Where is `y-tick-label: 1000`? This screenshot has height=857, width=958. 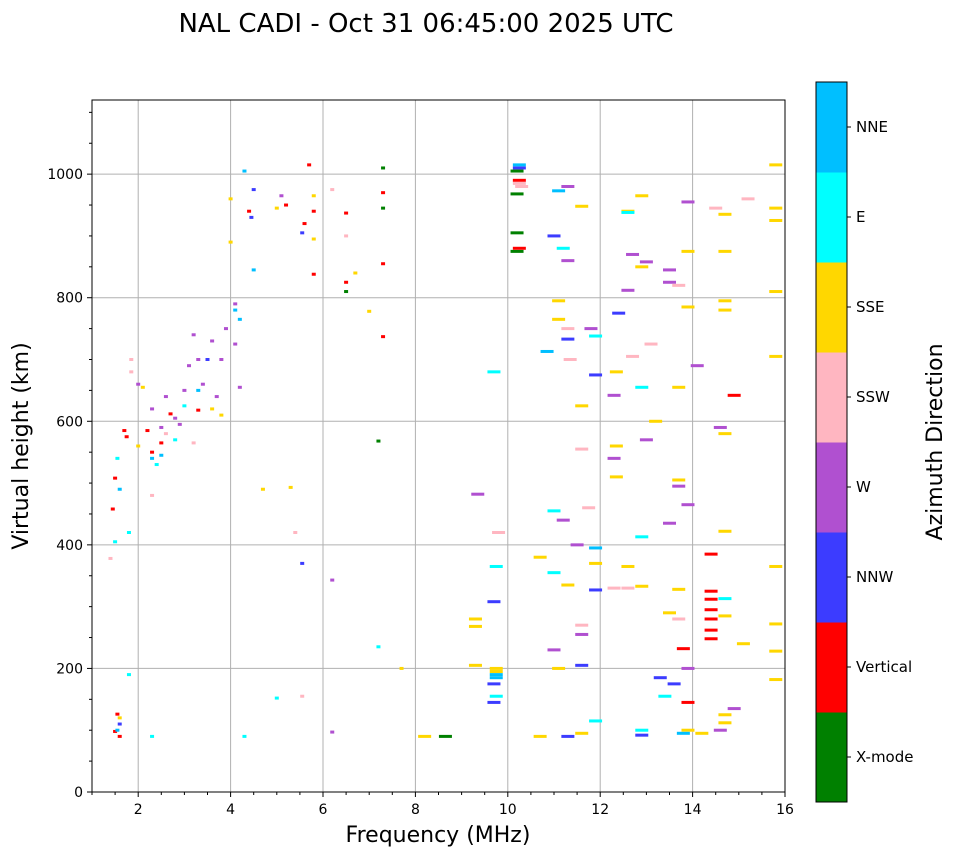 y-tick-label: 1000 is located at coordinates (65, 175).